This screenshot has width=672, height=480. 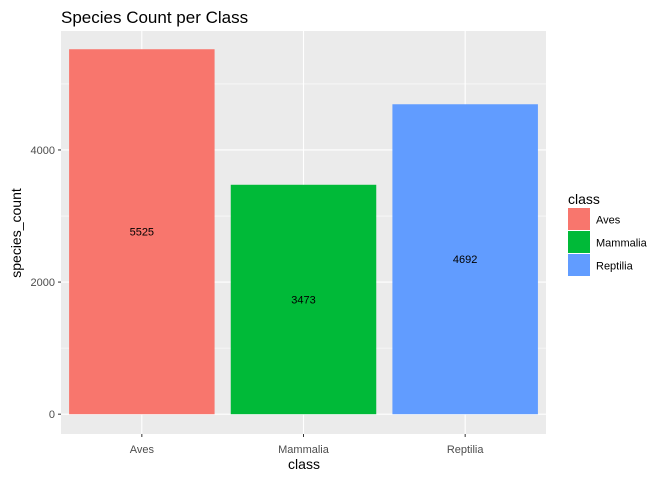 I want to click on x-axis-ticks: Aves Mammalia Reptilia, so click(x=307, y=445).